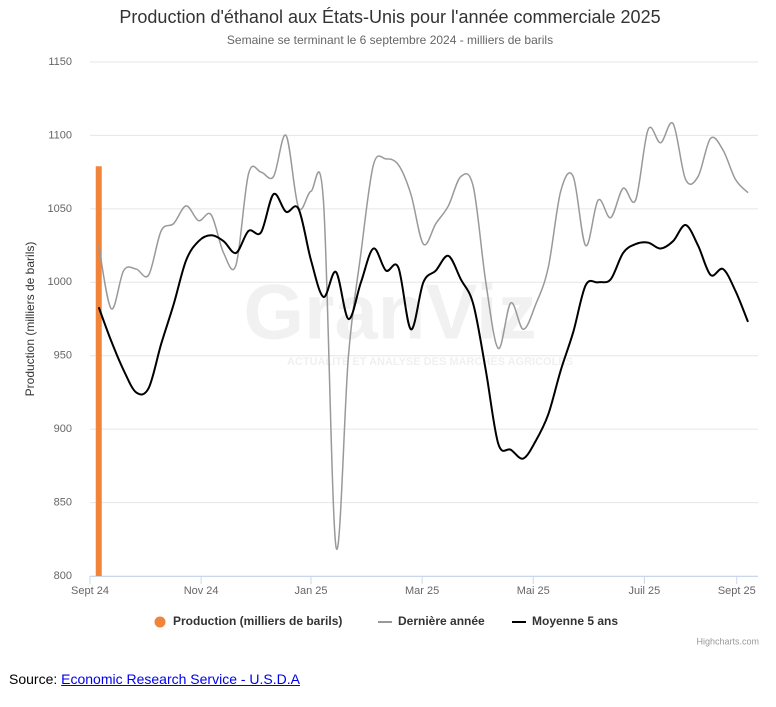 This screenshot has height=707, width=776. I want to click on y-tick-label: 900, so click(63, 429).